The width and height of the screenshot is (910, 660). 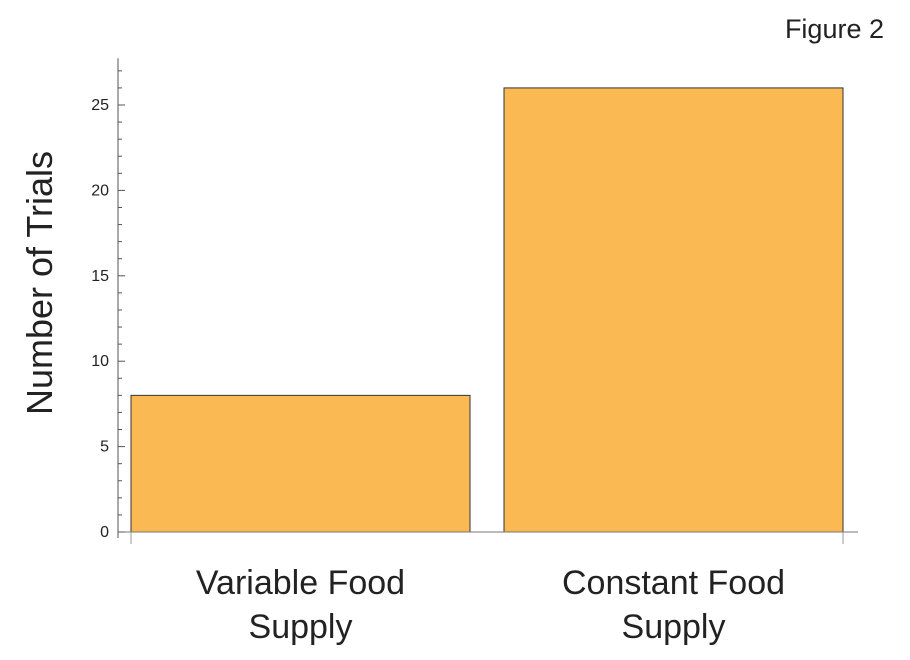 What do you see at coordinates (300, 605) in the screenshot?
I see `x-tick-label: Variable Food Supply` at bounding box center [300, 605].